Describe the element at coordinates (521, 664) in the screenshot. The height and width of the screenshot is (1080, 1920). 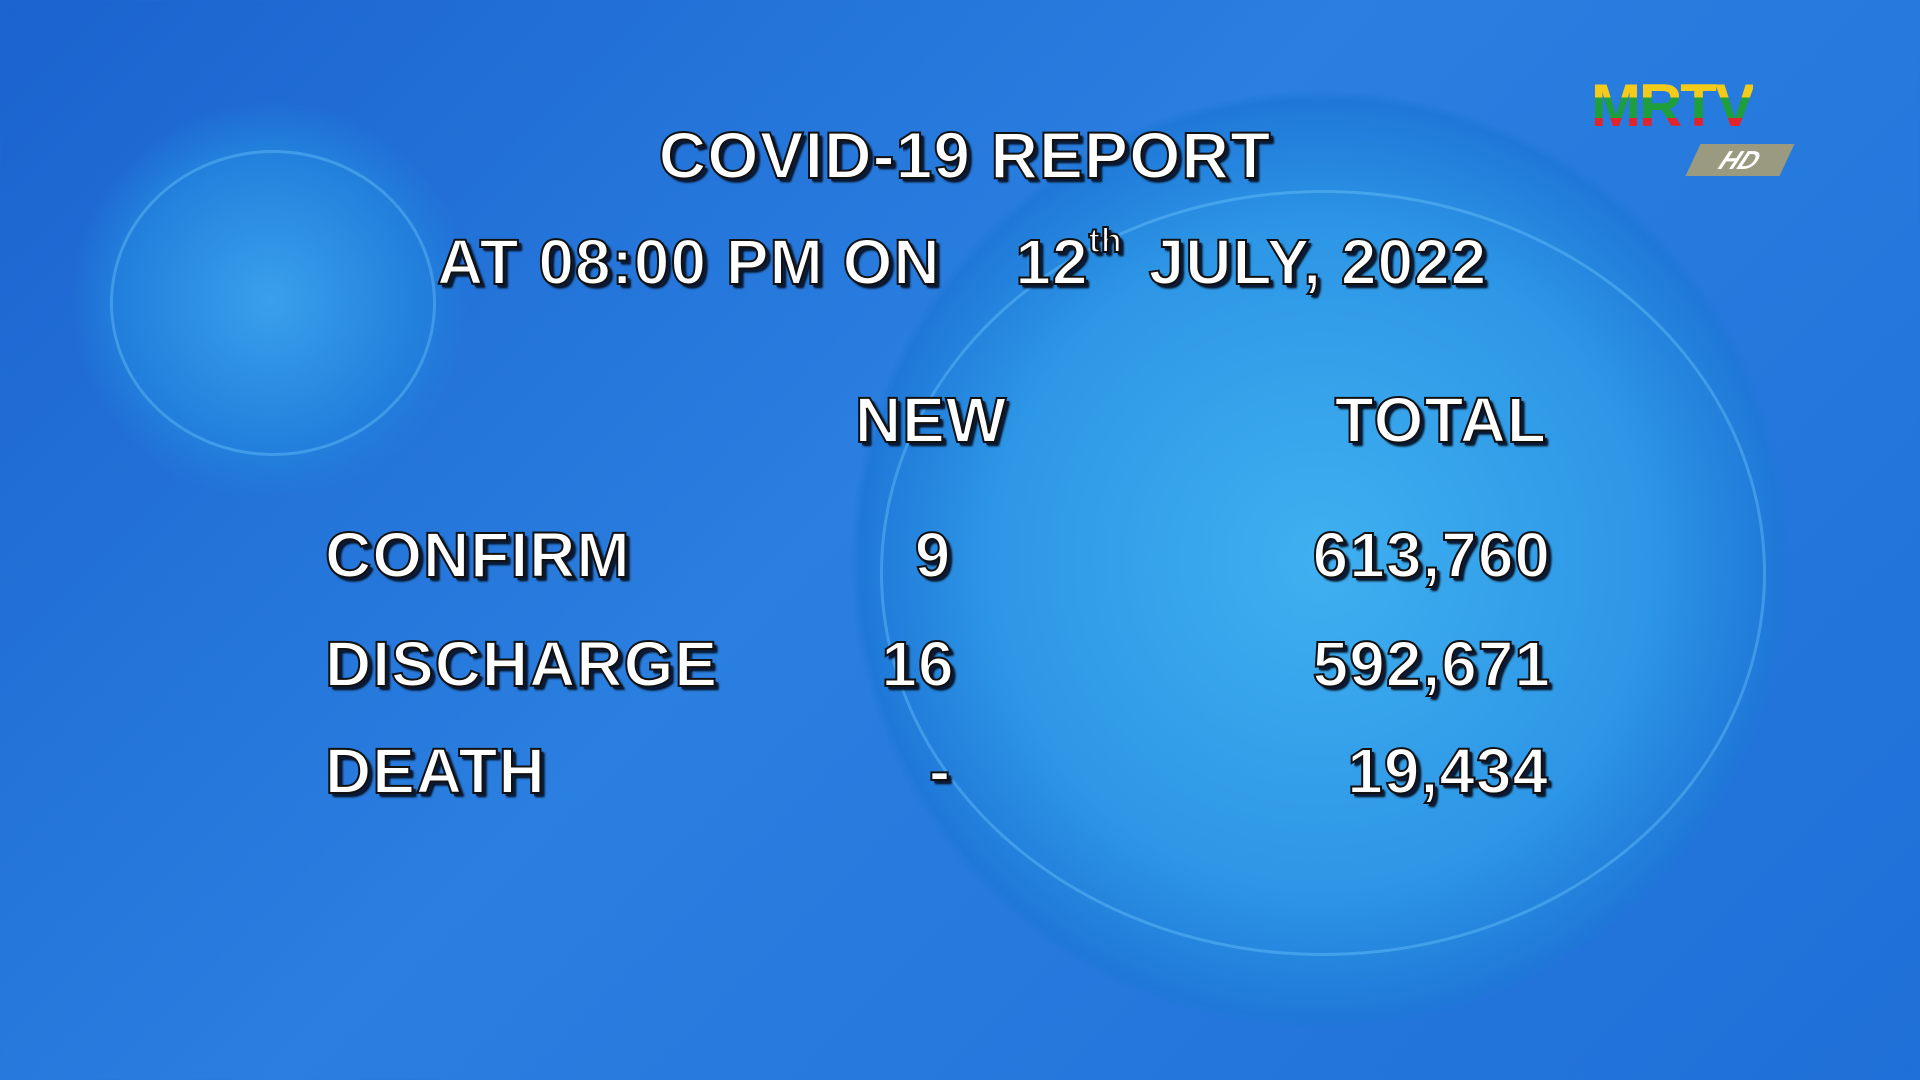
I see `row-label-discharge: DISCHARGE` at that location.